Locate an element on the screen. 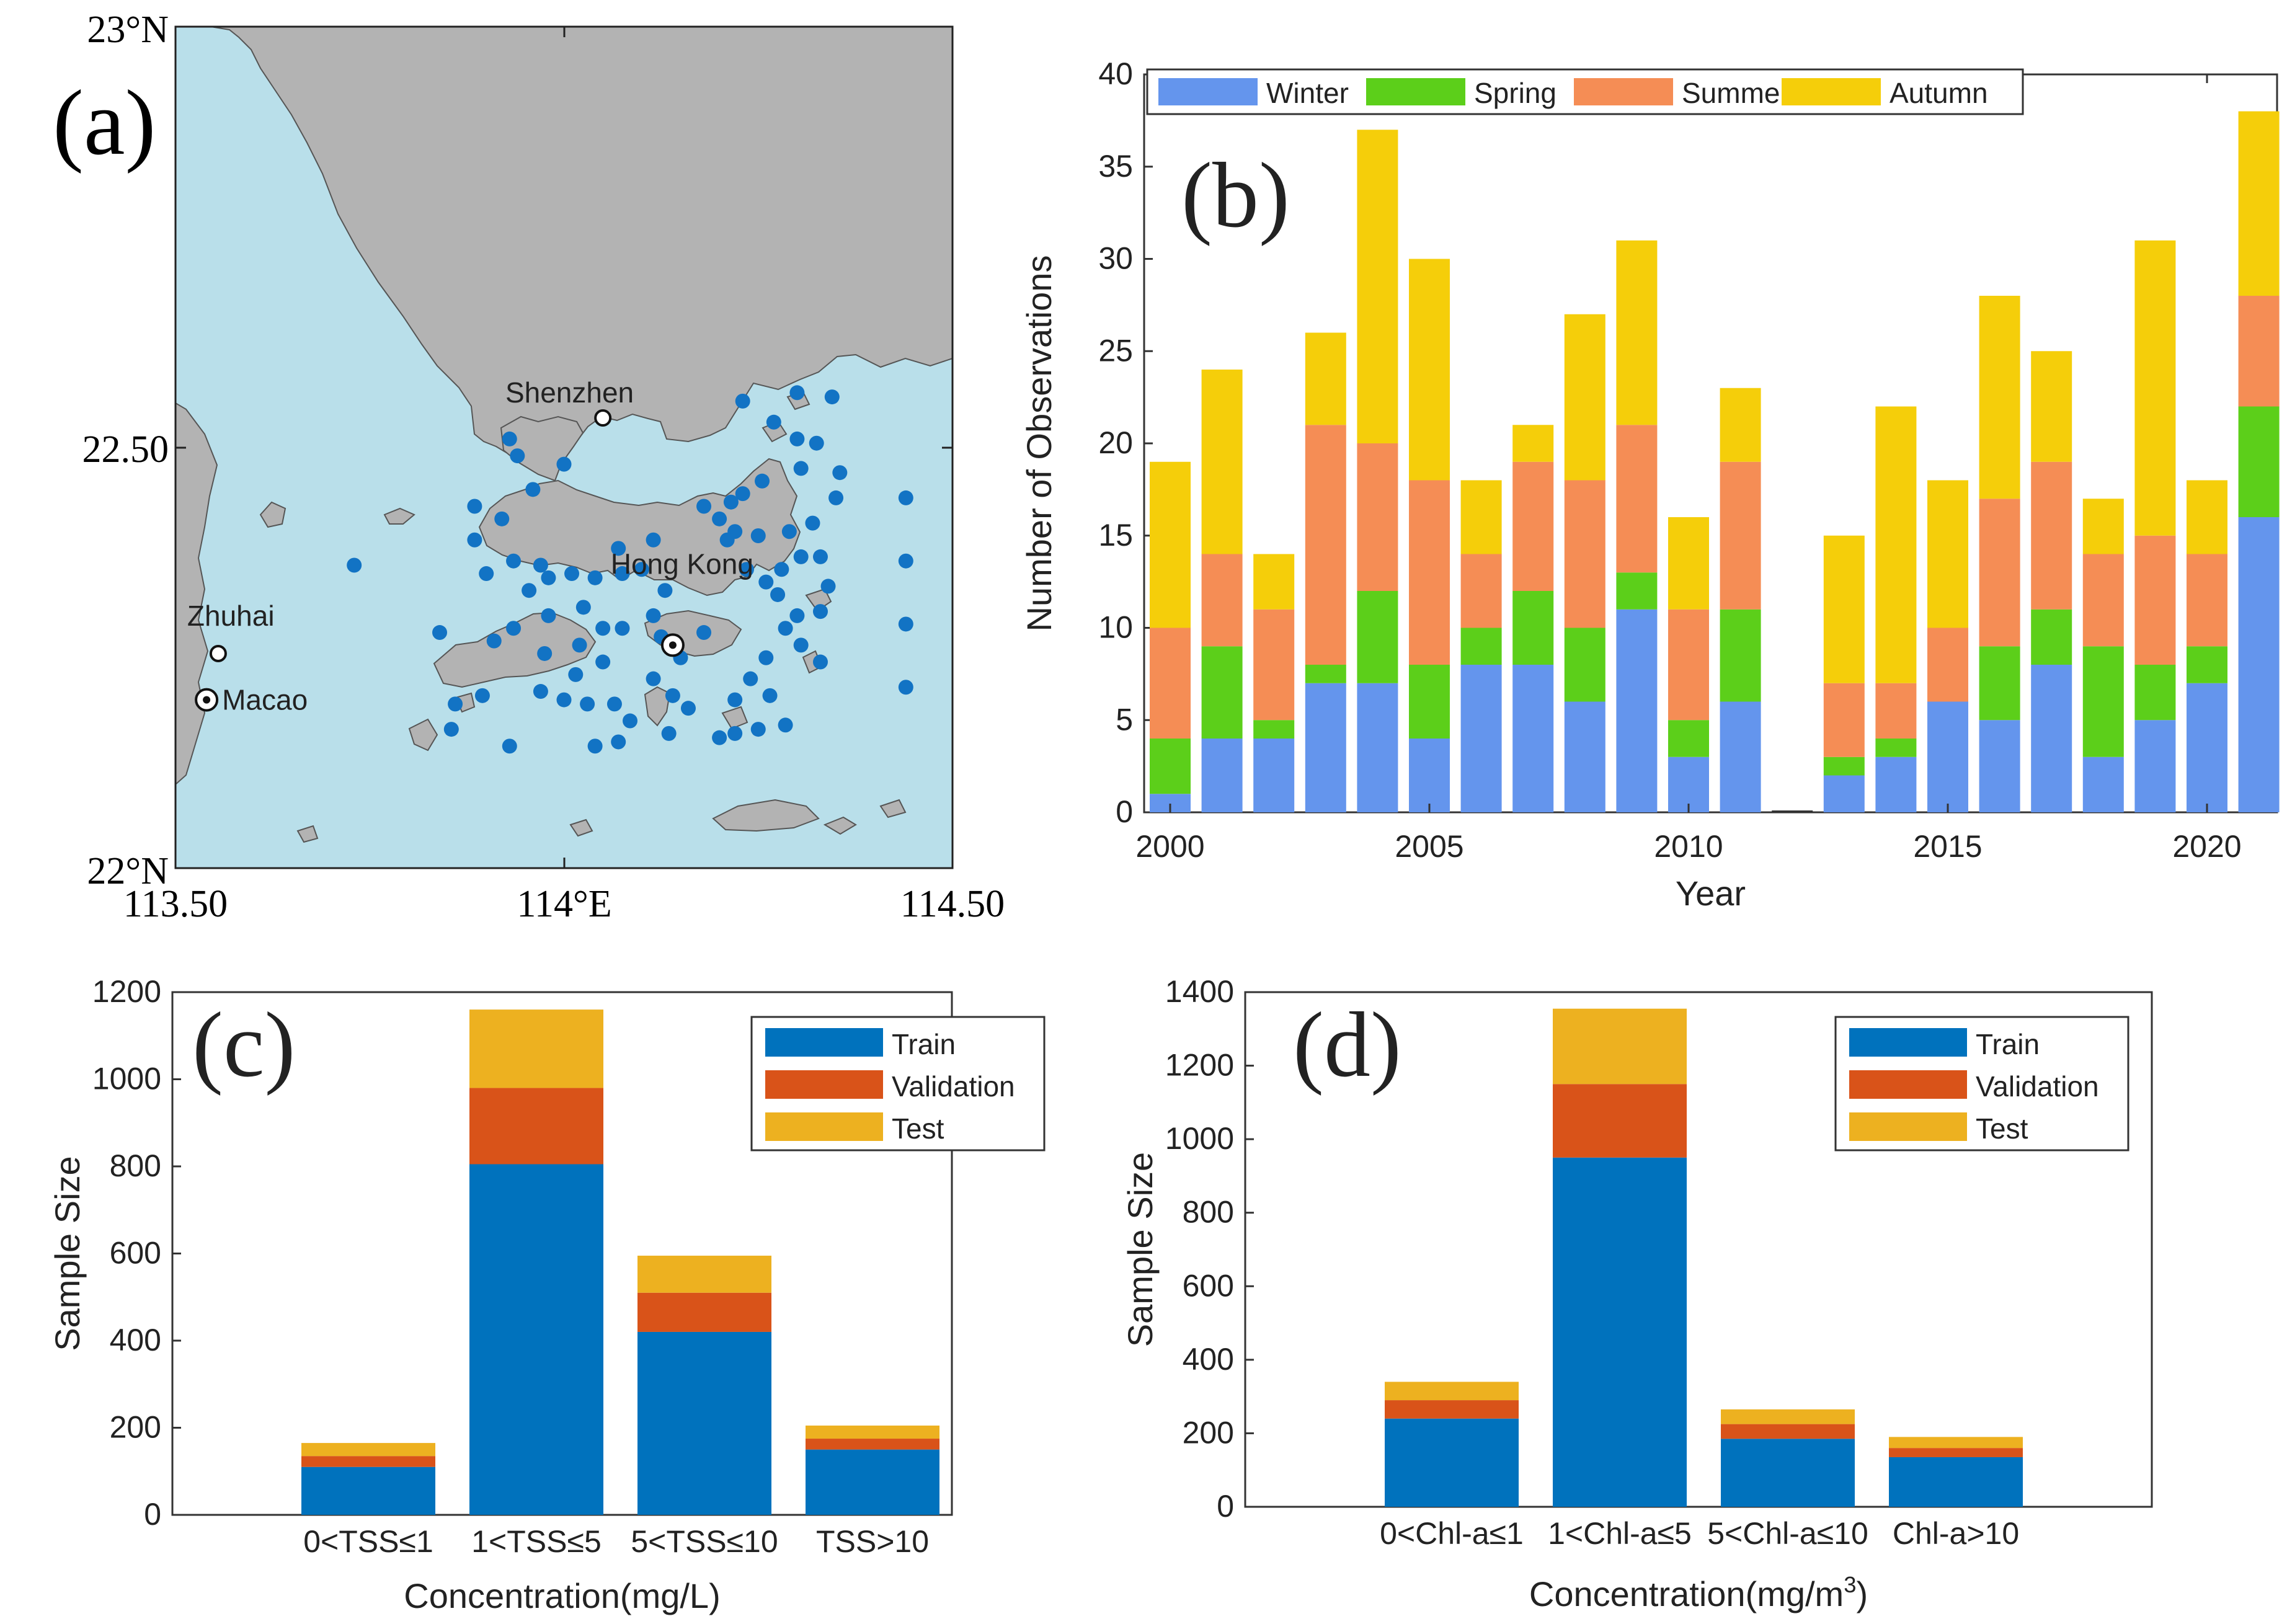 This screenshot has width=2287, height=1624. west-coast is located at coordinates (196, 594).